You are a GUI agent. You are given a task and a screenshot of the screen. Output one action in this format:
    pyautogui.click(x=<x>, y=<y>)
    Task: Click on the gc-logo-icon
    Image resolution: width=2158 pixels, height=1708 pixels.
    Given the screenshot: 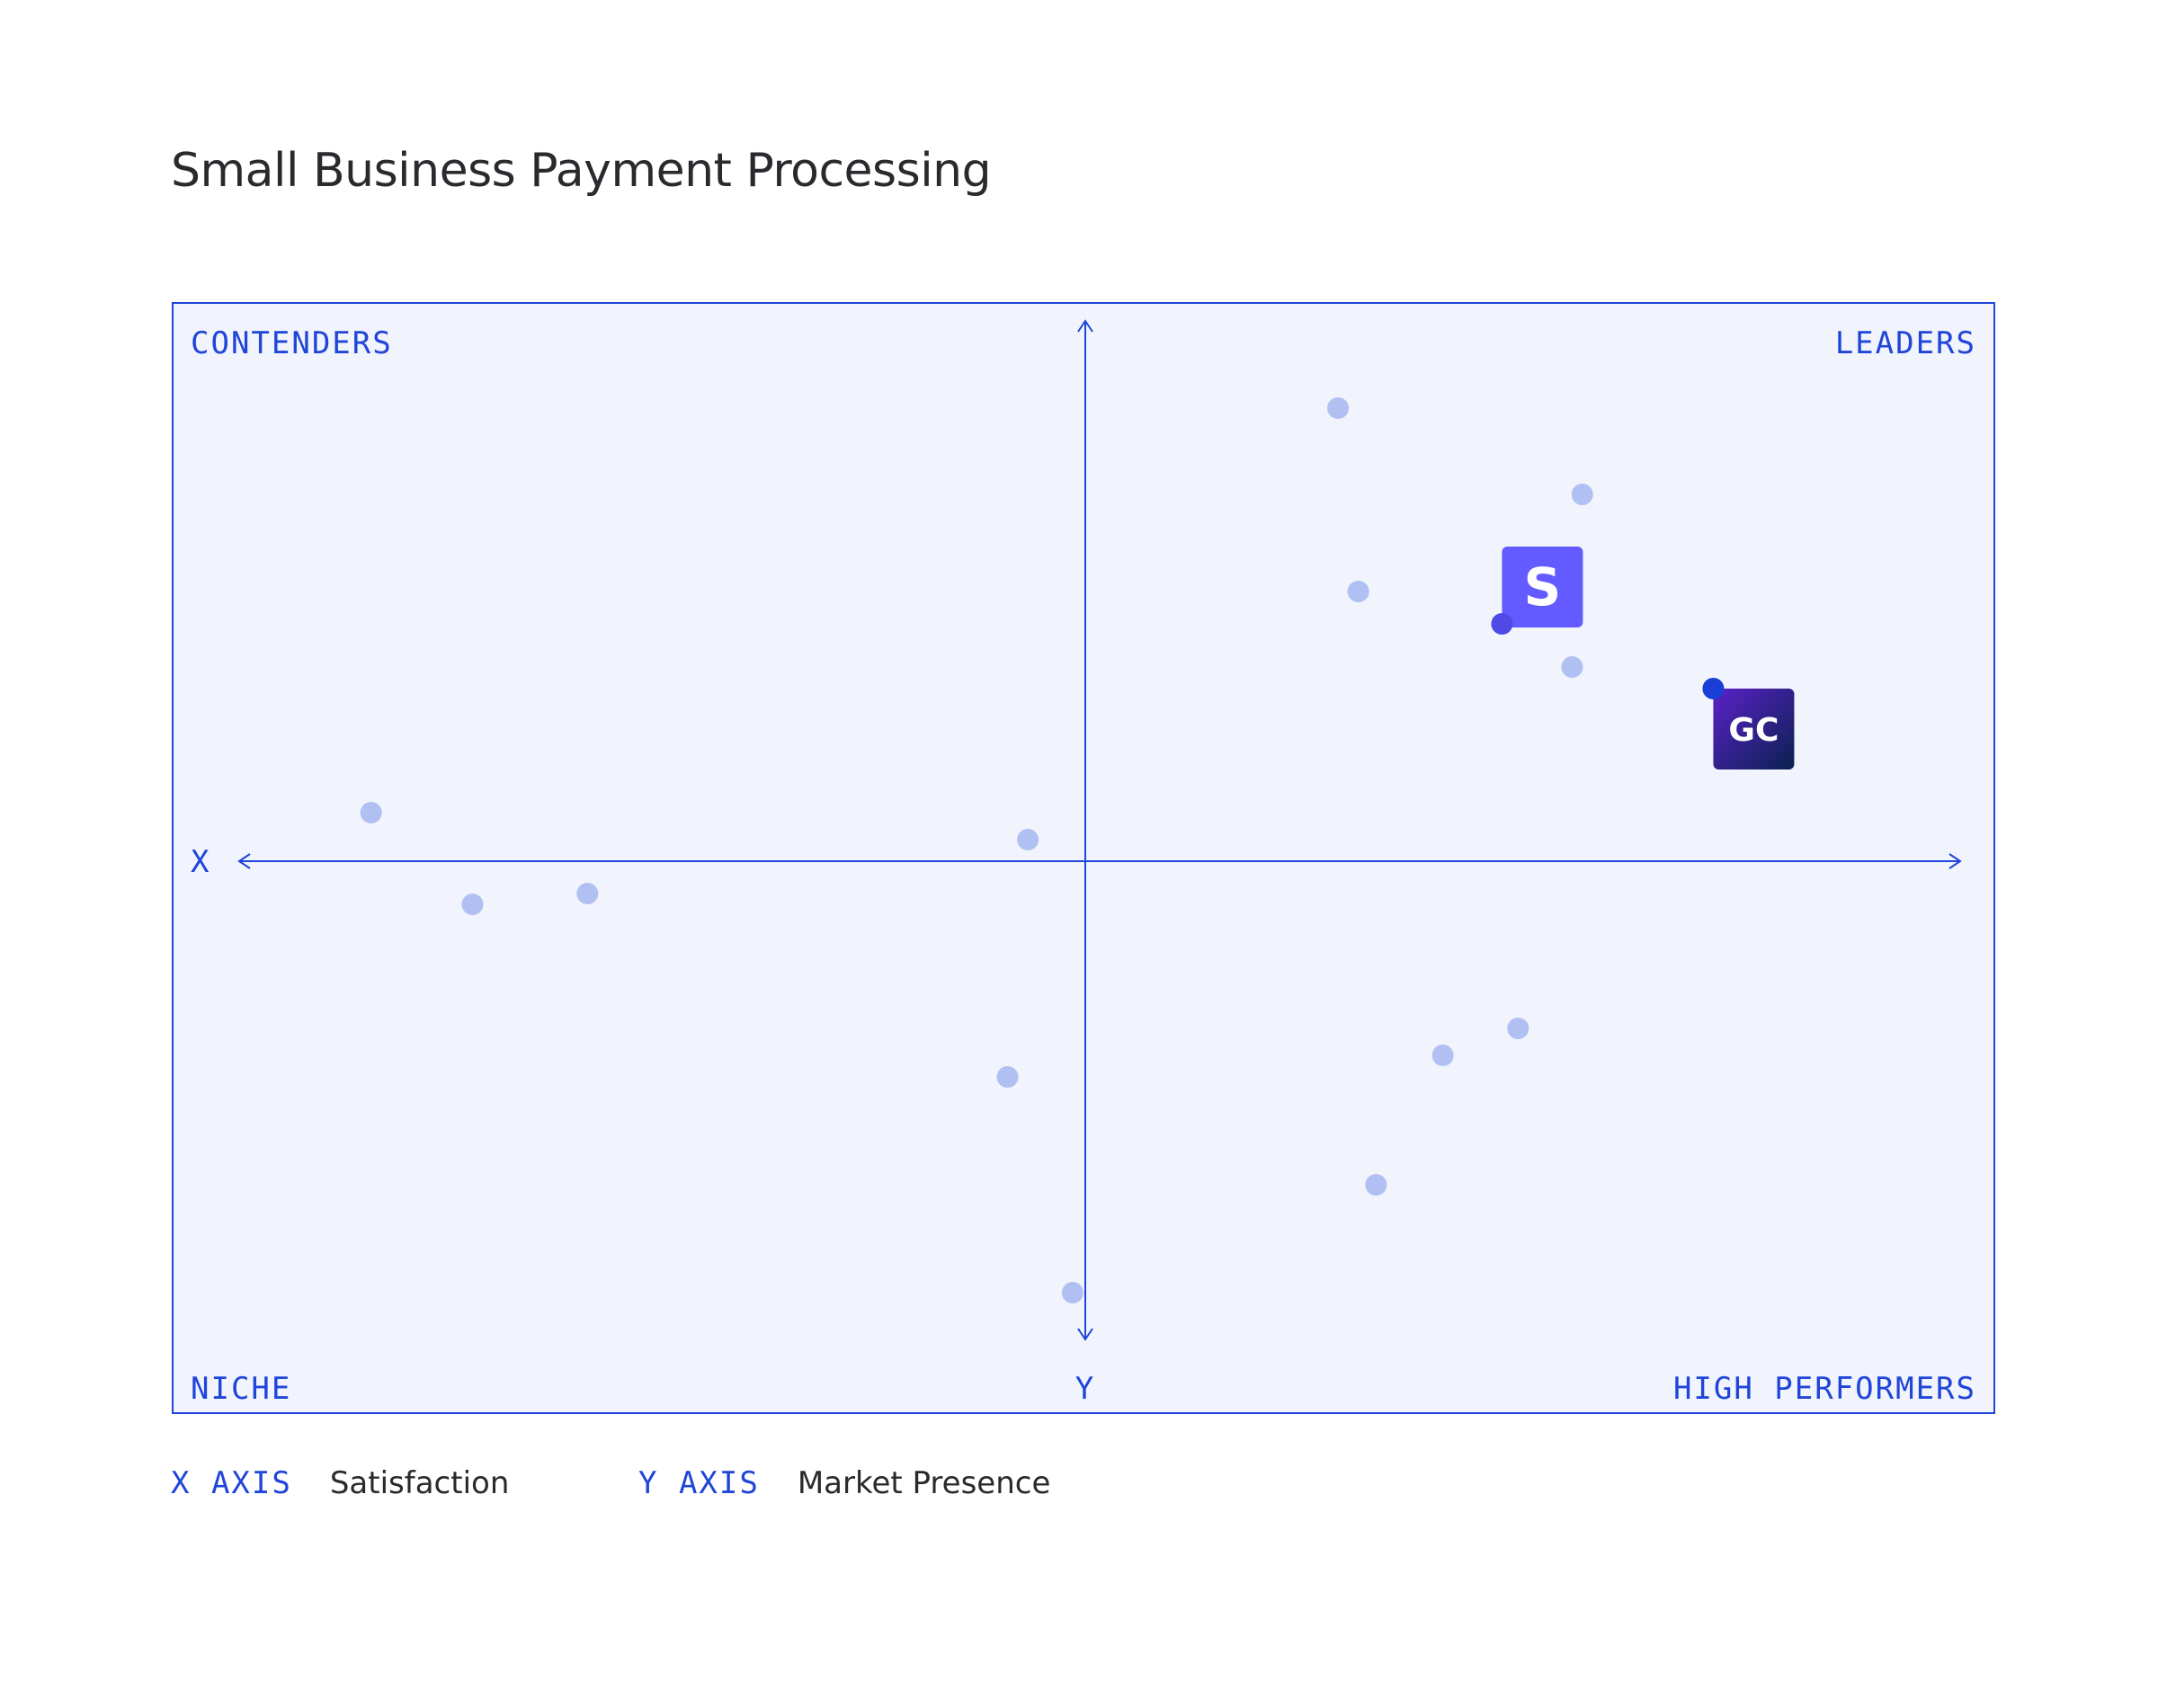 What is the action you would take?
    pyautogui.click(x=1754, y=729)
    